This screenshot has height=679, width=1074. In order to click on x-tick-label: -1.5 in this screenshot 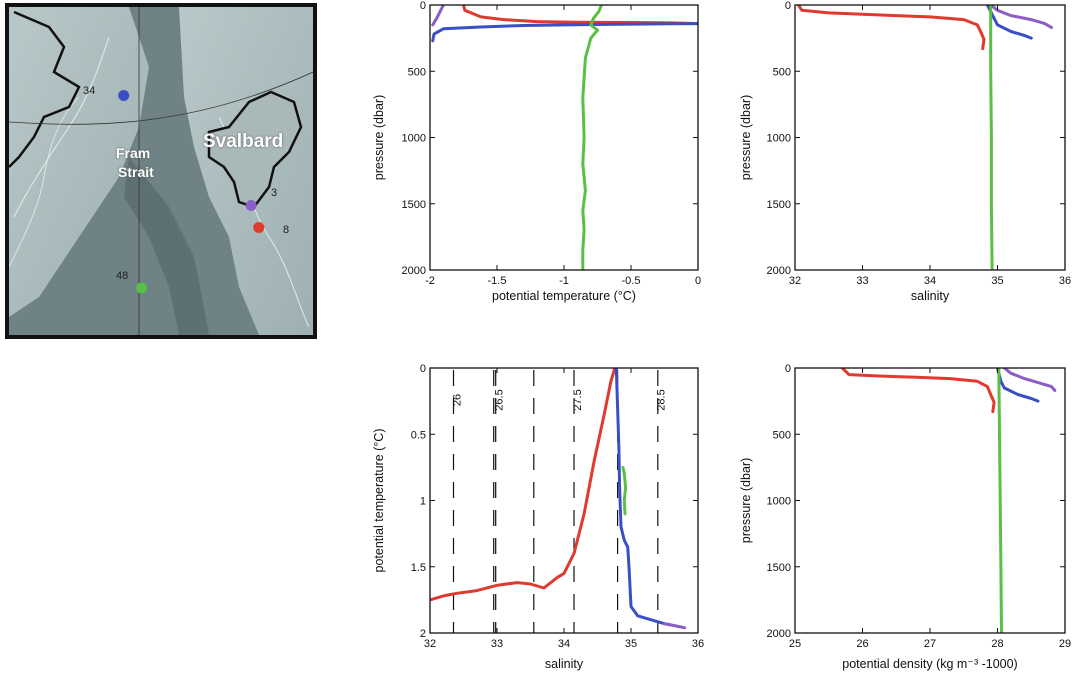, I will do `click(497, 281)`.